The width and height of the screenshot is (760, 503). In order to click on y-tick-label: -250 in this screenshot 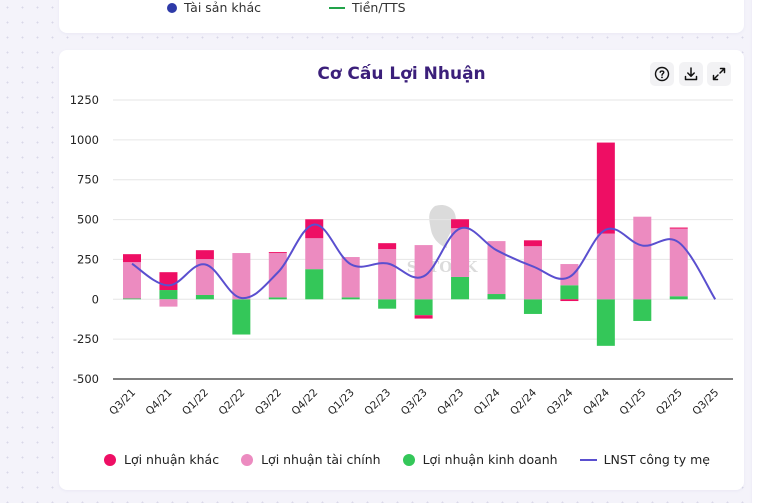, I will do `click(86, 339)`.